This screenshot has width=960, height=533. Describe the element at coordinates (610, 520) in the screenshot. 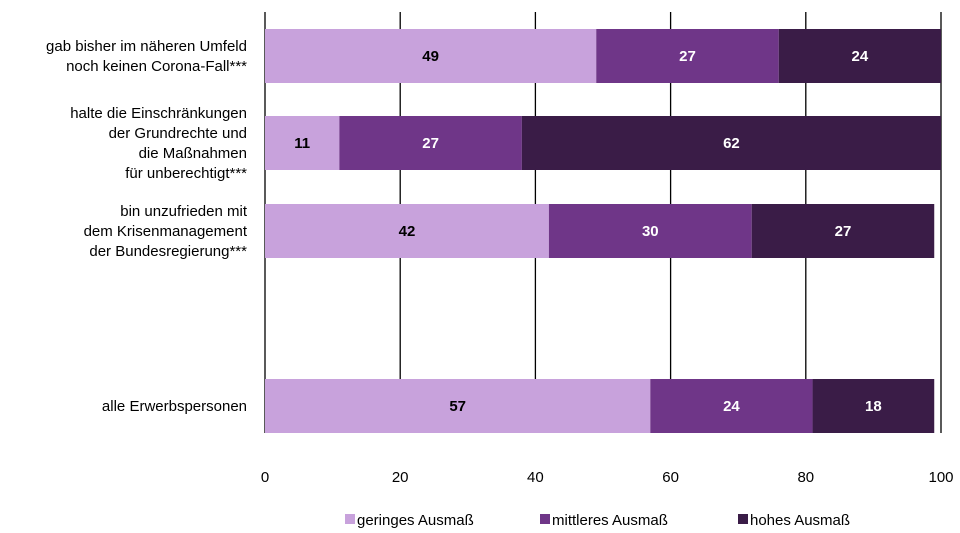

I see `legend-label: mittleres Ausmaß` at that location.